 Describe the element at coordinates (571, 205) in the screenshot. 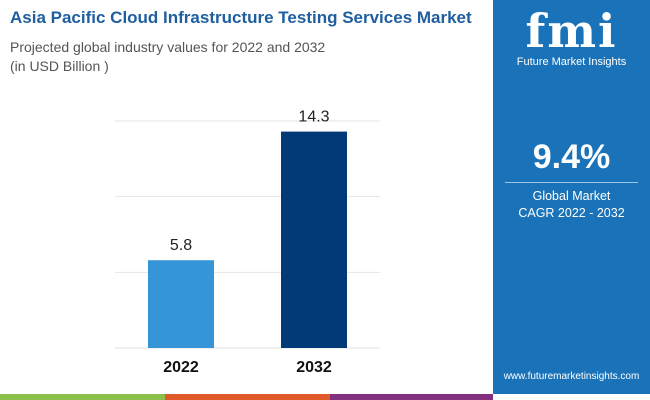

I see `cagr-label: Global Market CAGR 2022 - 2032` at that location.